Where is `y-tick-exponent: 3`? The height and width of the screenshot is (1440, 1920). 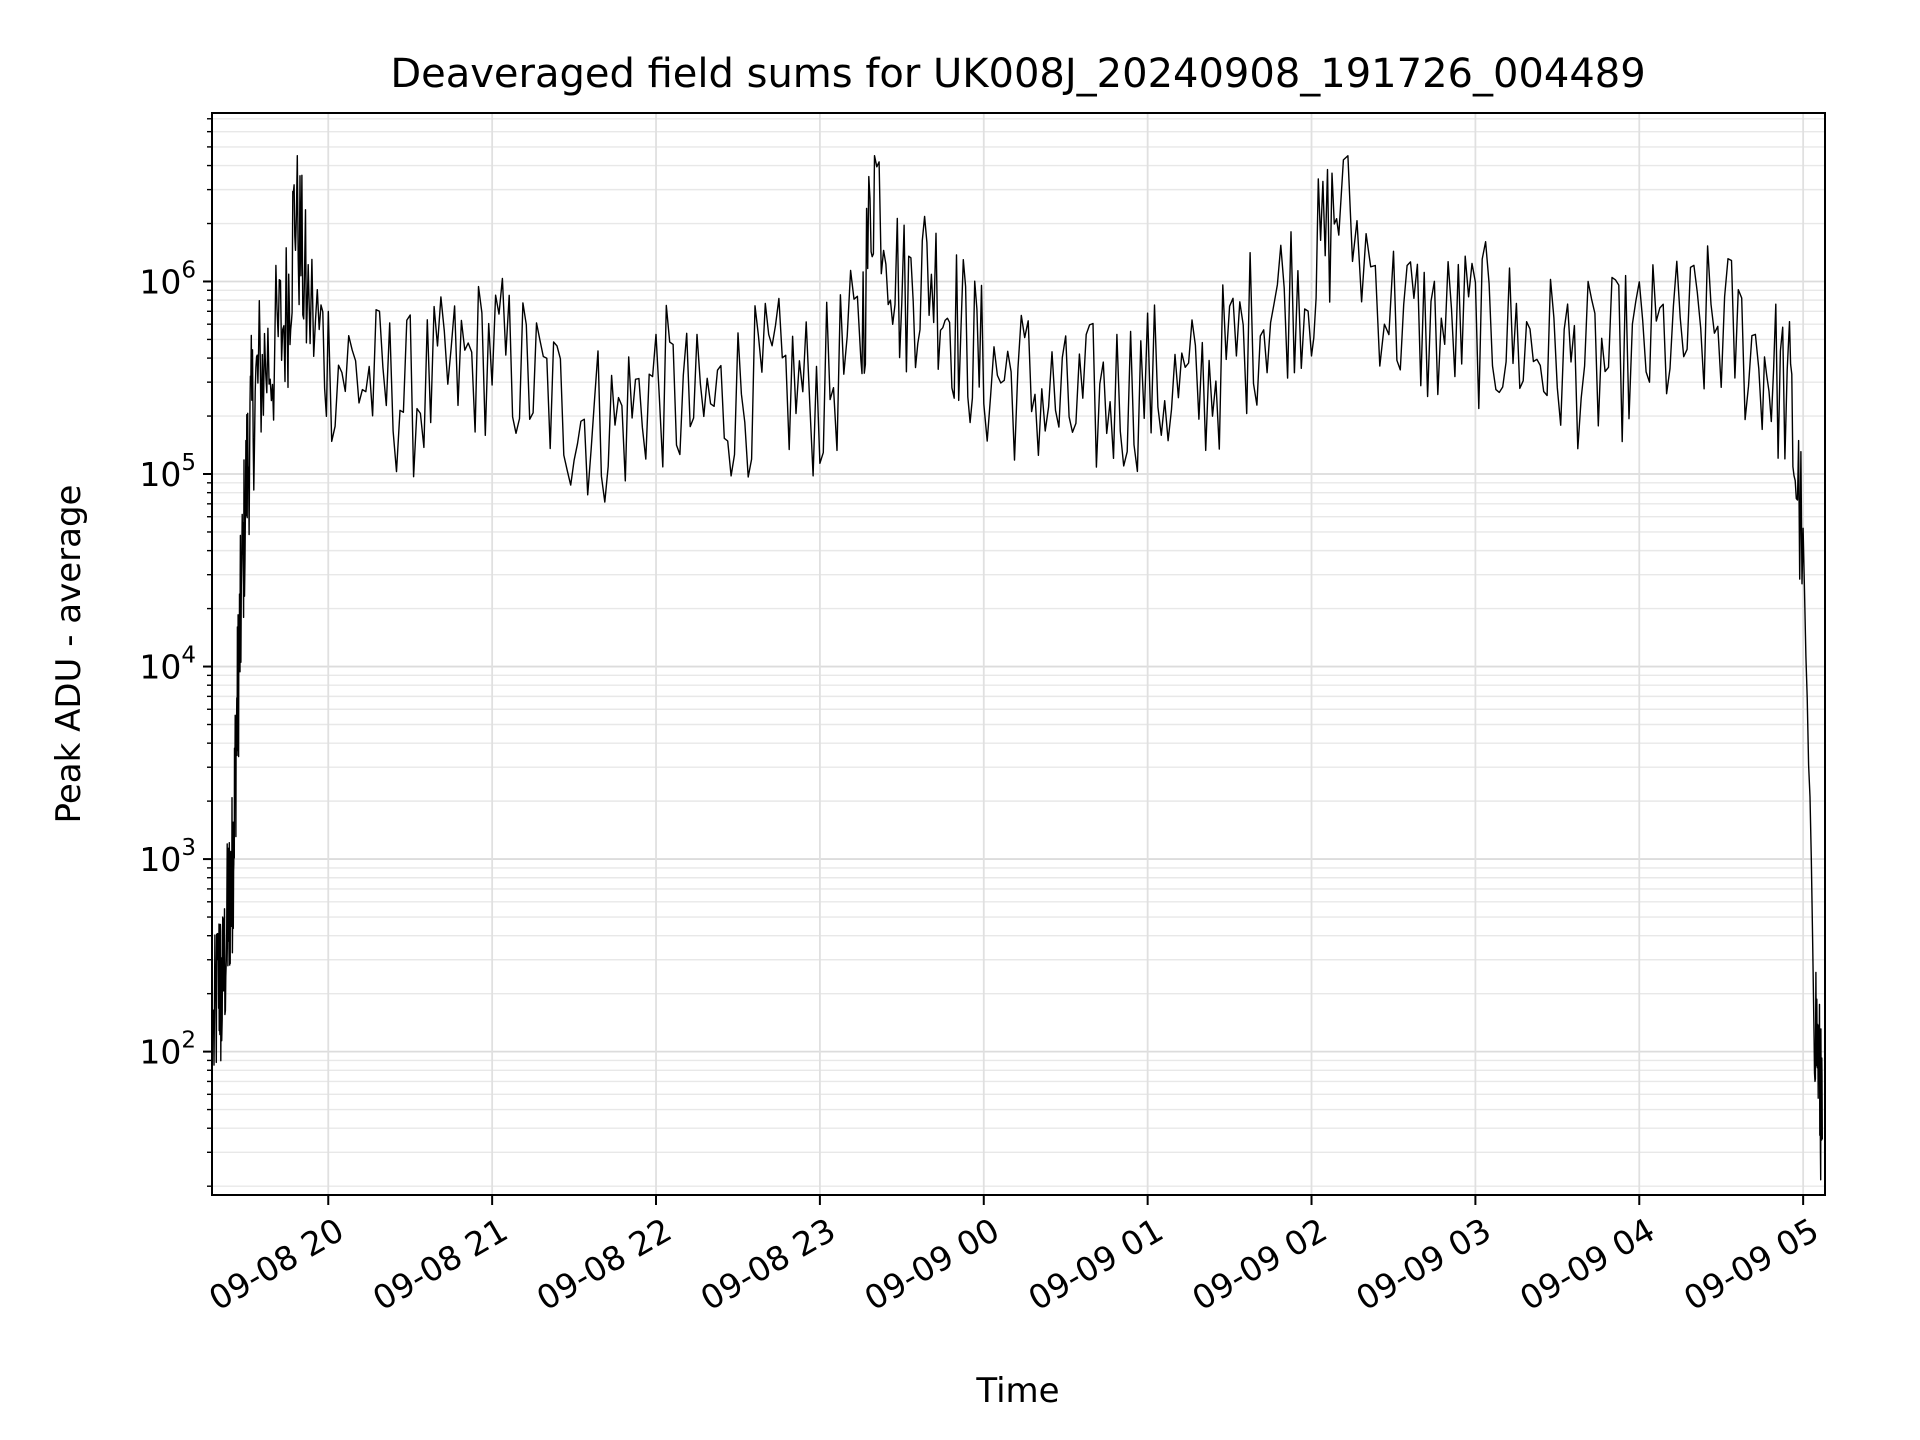 y-tick-exponent: 3 is located at coordinates (188, 848).